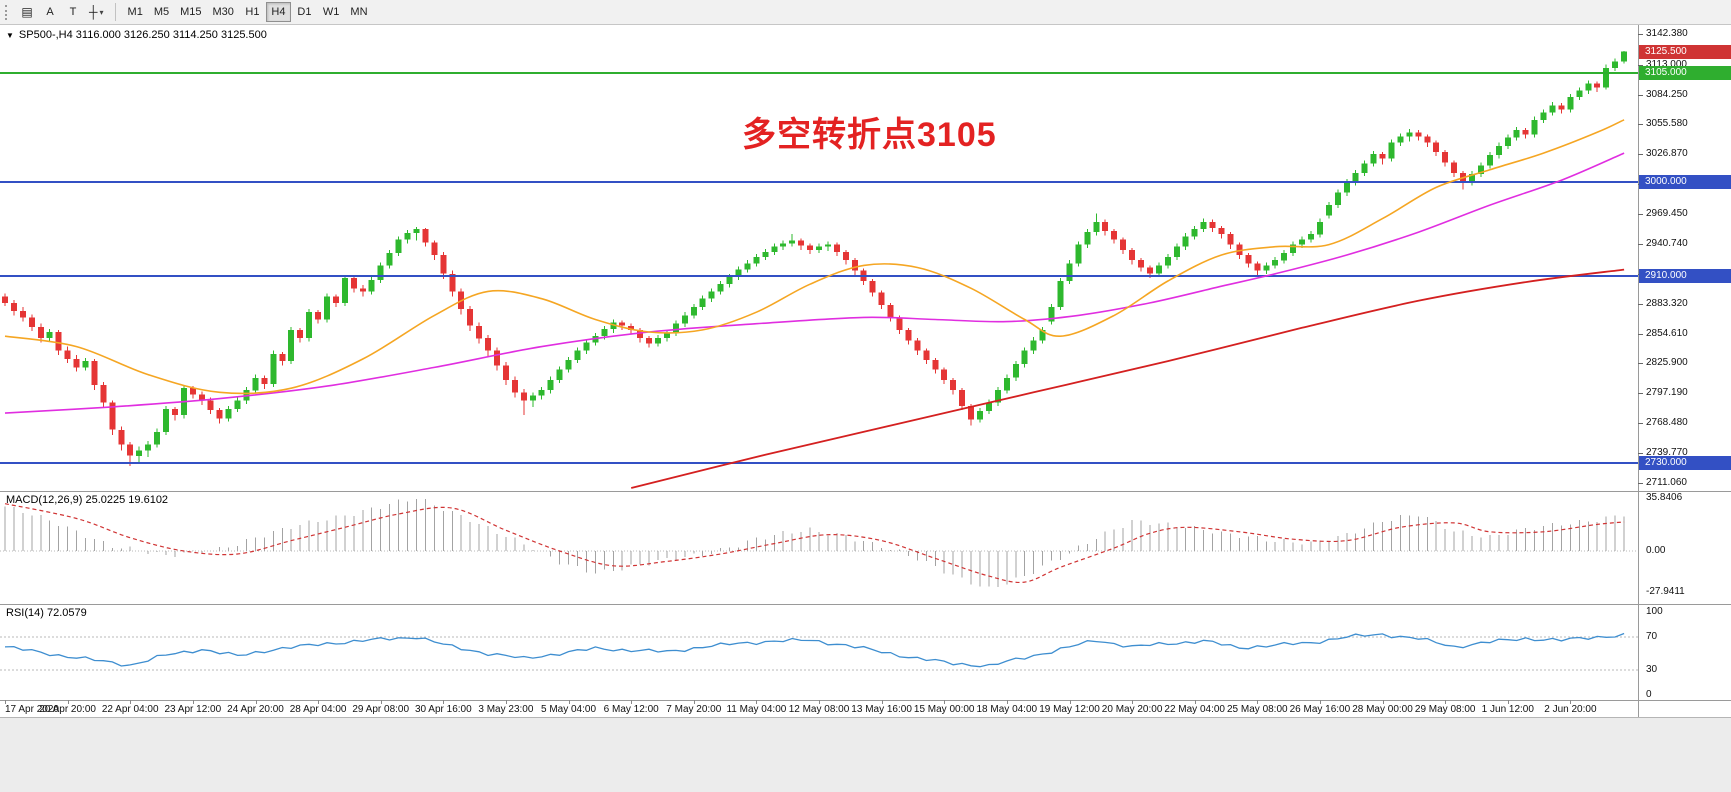 The height and width of the screenshot is (792, 1731). I want to click on chevron-down-icon: ▾, so click(101, 12).